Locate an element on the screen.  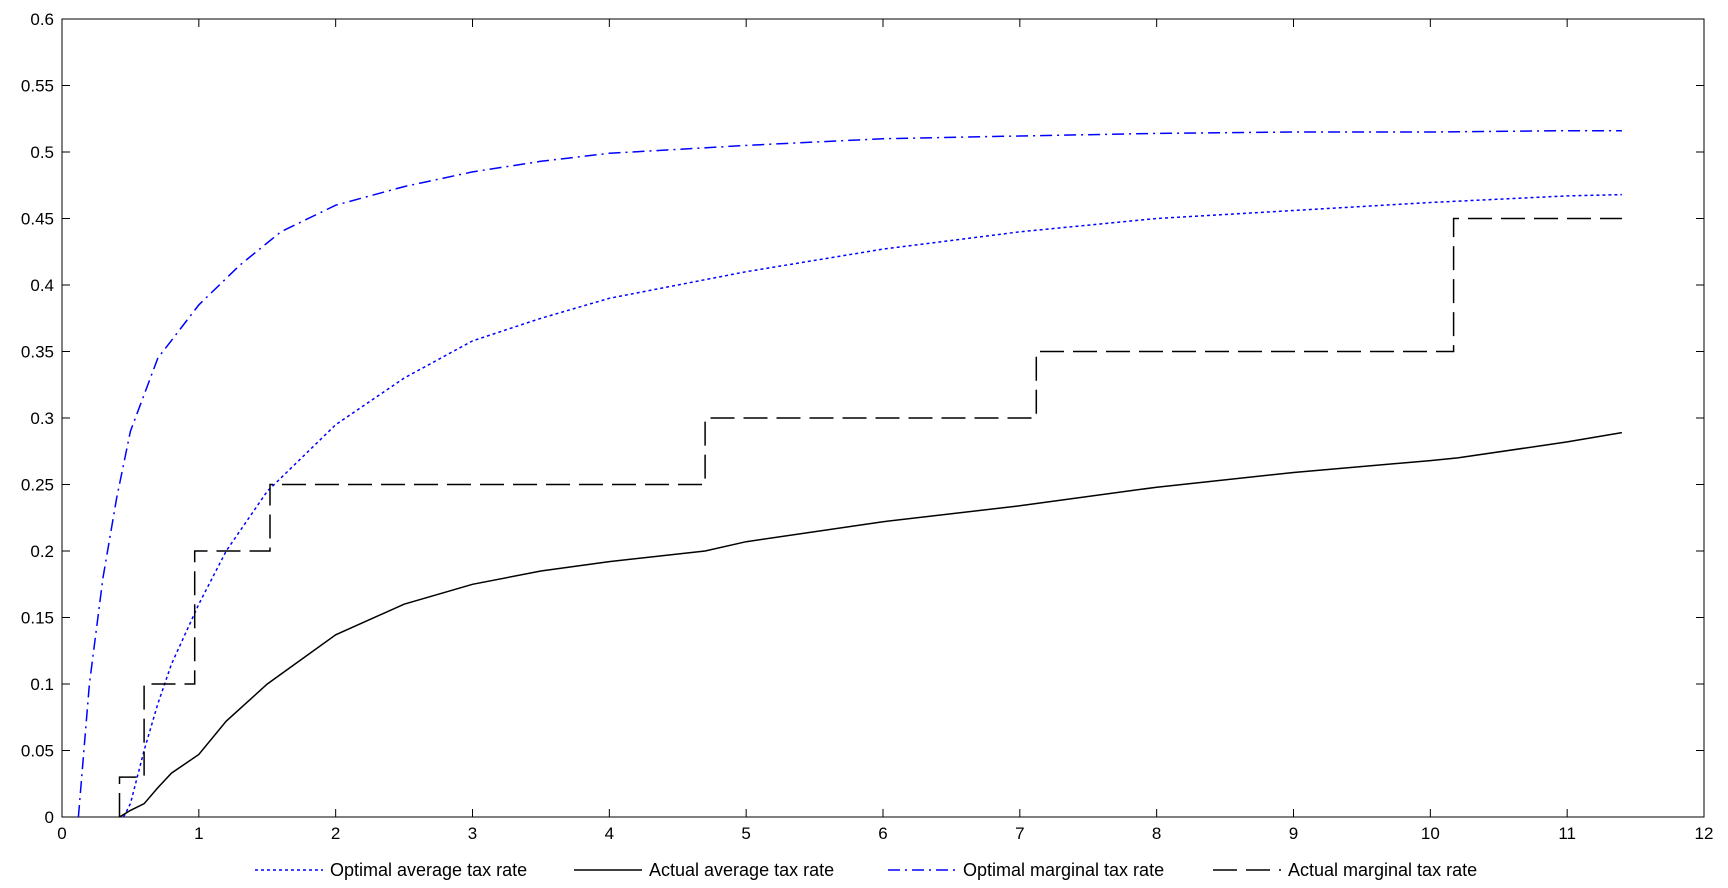
y-tick-label: 0.2 is located at coordinates (42, 551).